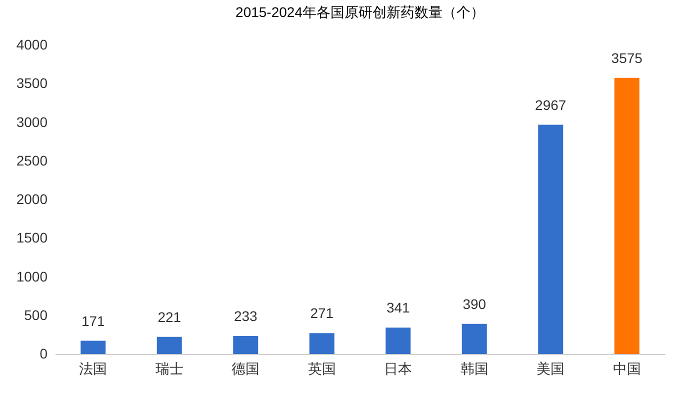  What do you see at coordinates (32, 238) in the screenshot?
I see `y-tick-label: 1500` at bounding box center [32, 238].